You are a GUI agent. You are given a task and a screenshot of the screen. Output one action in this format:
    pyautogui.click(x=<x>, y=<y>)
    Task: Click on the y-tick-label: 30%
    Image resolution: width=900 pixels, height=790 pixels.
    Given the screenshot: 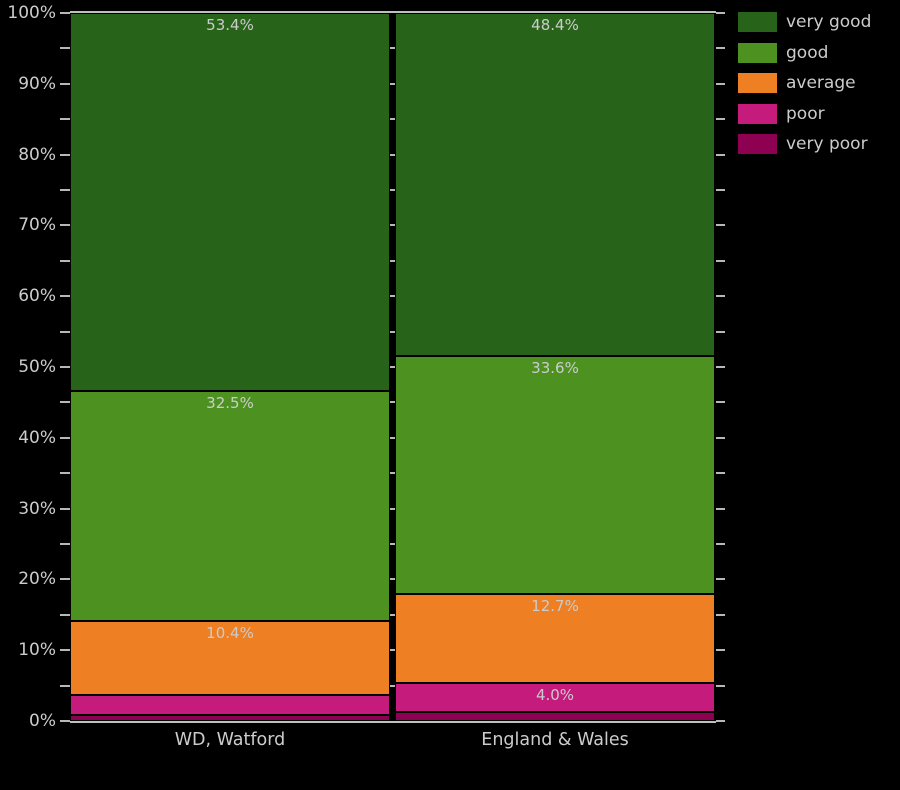 What is the action you would take?
    pyautogui.click(x=37, y=509)
    